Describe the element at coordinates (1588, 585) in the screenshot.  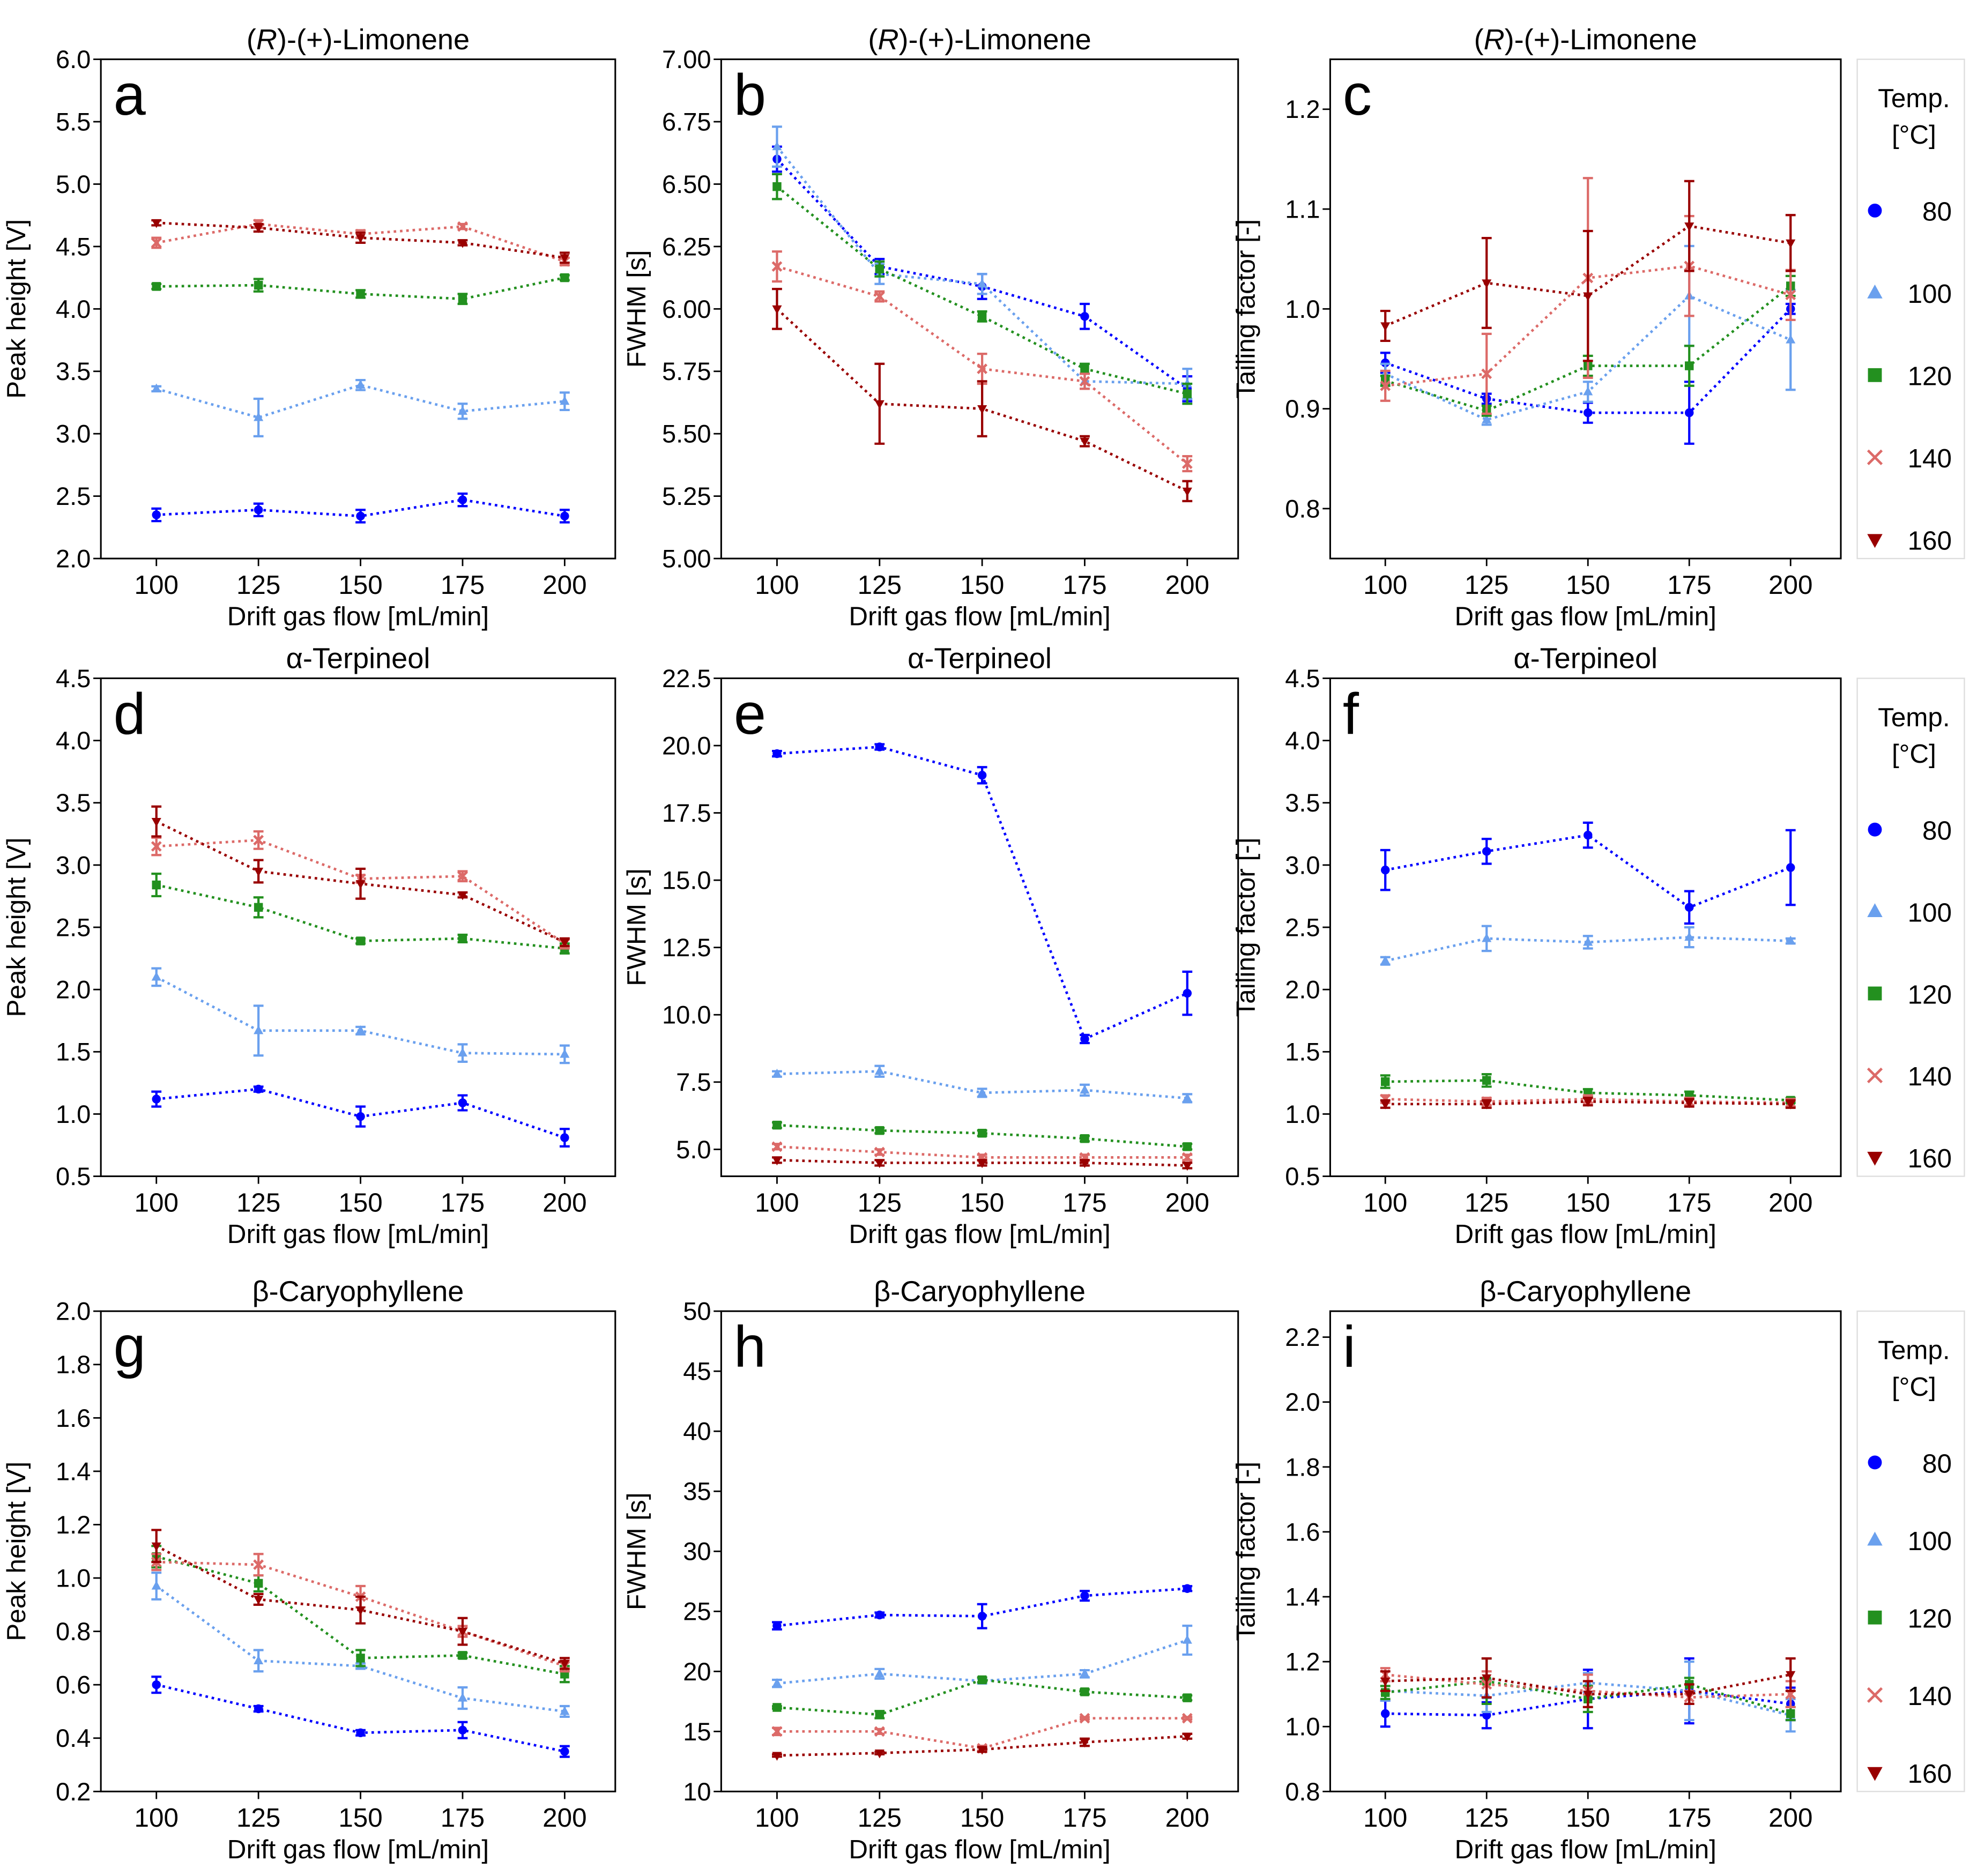
I see `x-tick-label: 150` at that location.